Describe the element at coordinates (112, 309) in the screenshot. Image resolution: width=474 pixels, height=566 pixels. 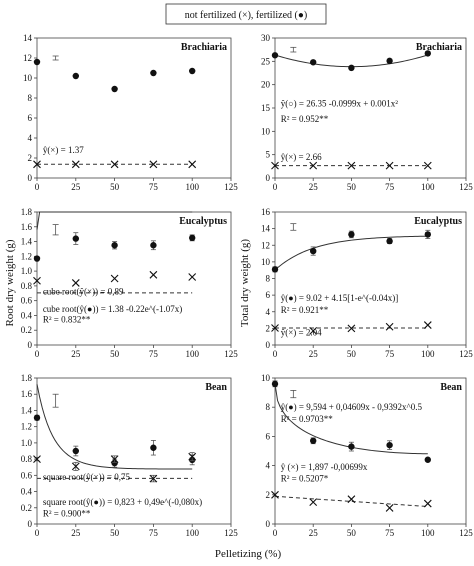
I see `regression-equation: cube root(ŷ(●)) = 1.38 -0.22e^(-1.07x)` at that location.